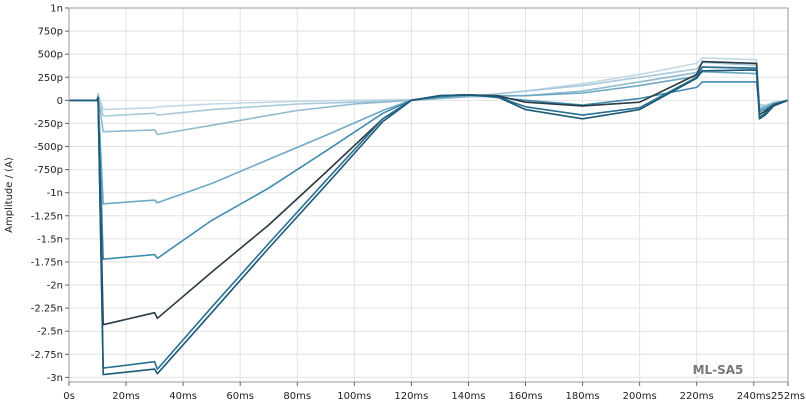 The width and height of the screenshot is (806, 405). What do you see at coordinates (754, 396) in the screenshot?
I see `x-tick-label: 240ms` at bounding box center [754, 396].